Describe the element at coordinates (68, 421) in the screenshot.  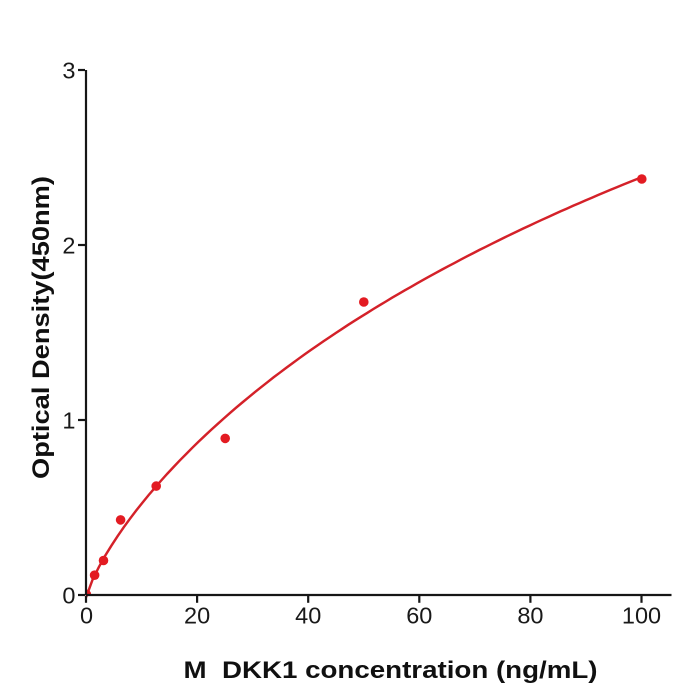
I see `svg-text: 1` at that location.